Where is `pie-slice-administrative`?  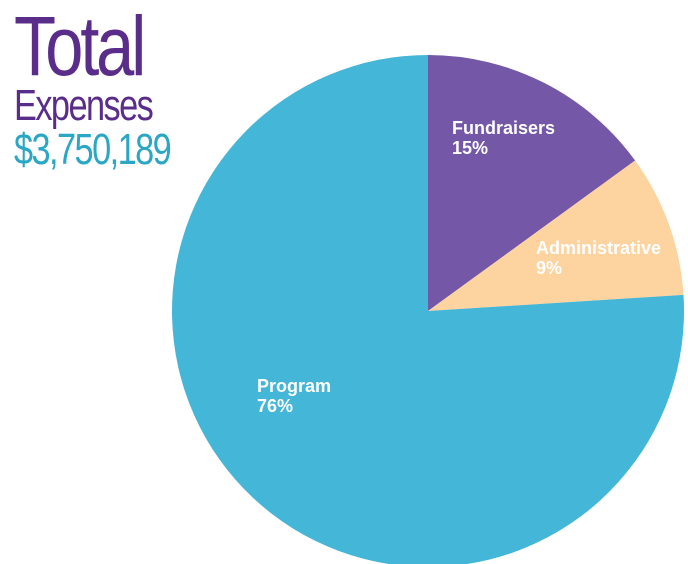
pie-slice-administrative is located at coordinates (556, 235).